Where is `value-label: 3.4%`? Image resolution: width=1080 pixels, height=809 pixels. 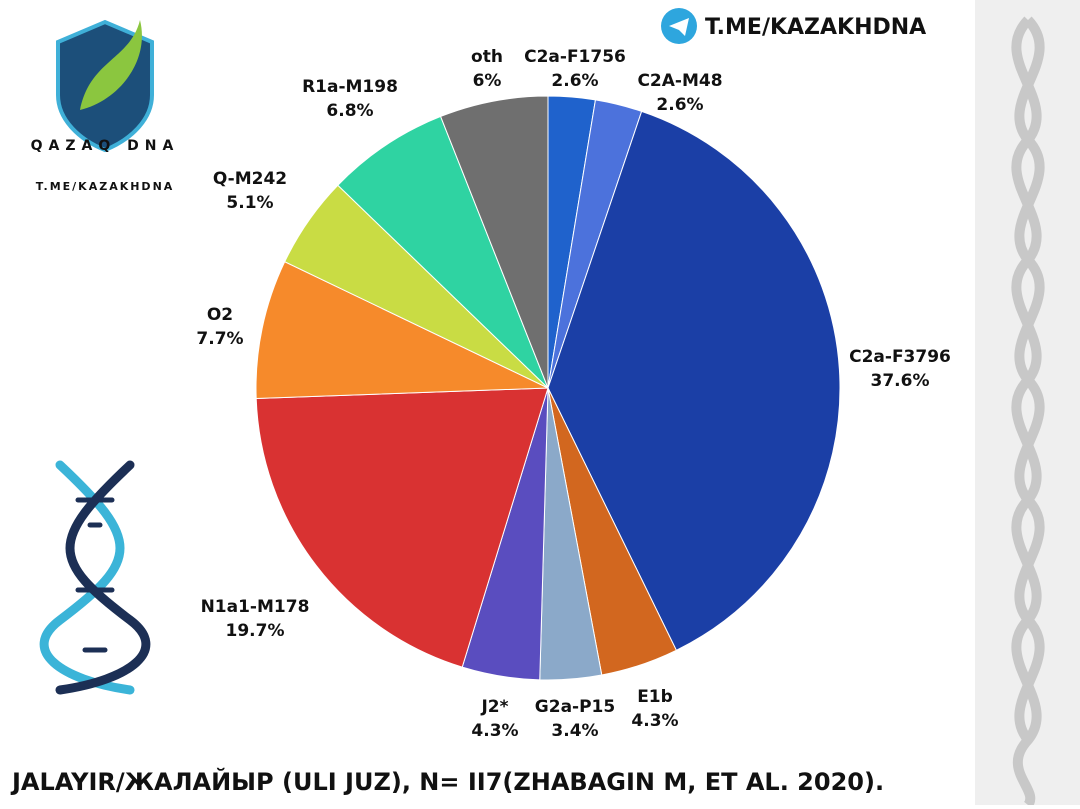 value-label: 3.4% is located at coordinates (574, 731).